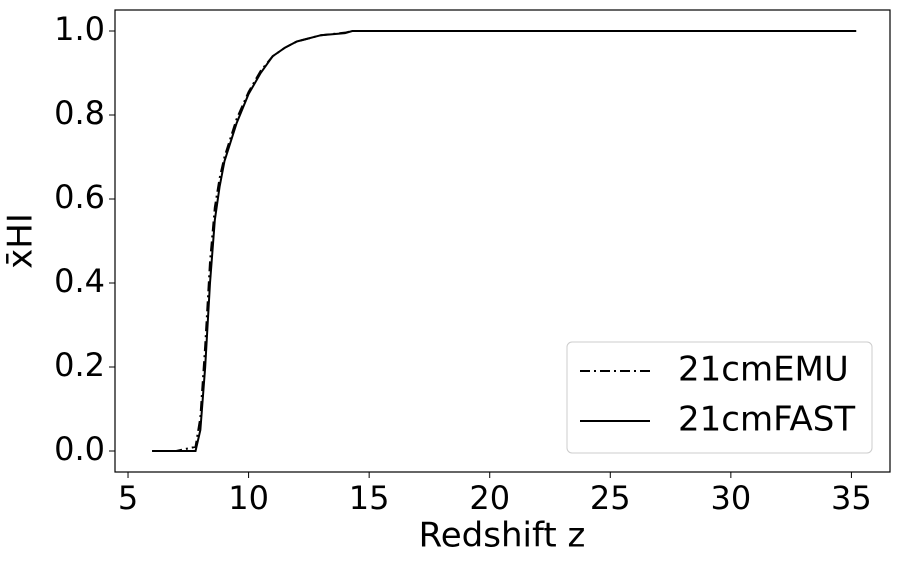 Image resolution: width=899 pixels, height=565 pixels. I want to click on legend-label: 21cmEMU, so click(763, 370).